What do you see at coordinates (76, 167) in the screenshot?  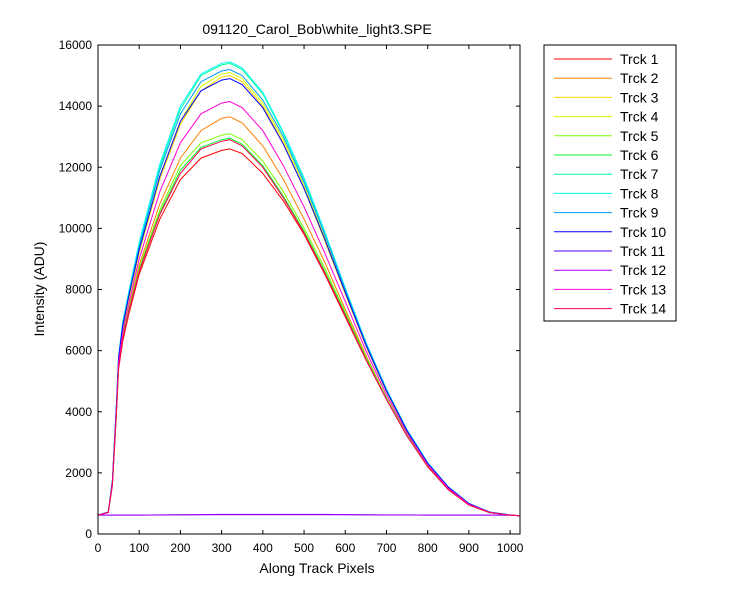 I see `y-tick-label: 12000` at bounding box center [76, 167].